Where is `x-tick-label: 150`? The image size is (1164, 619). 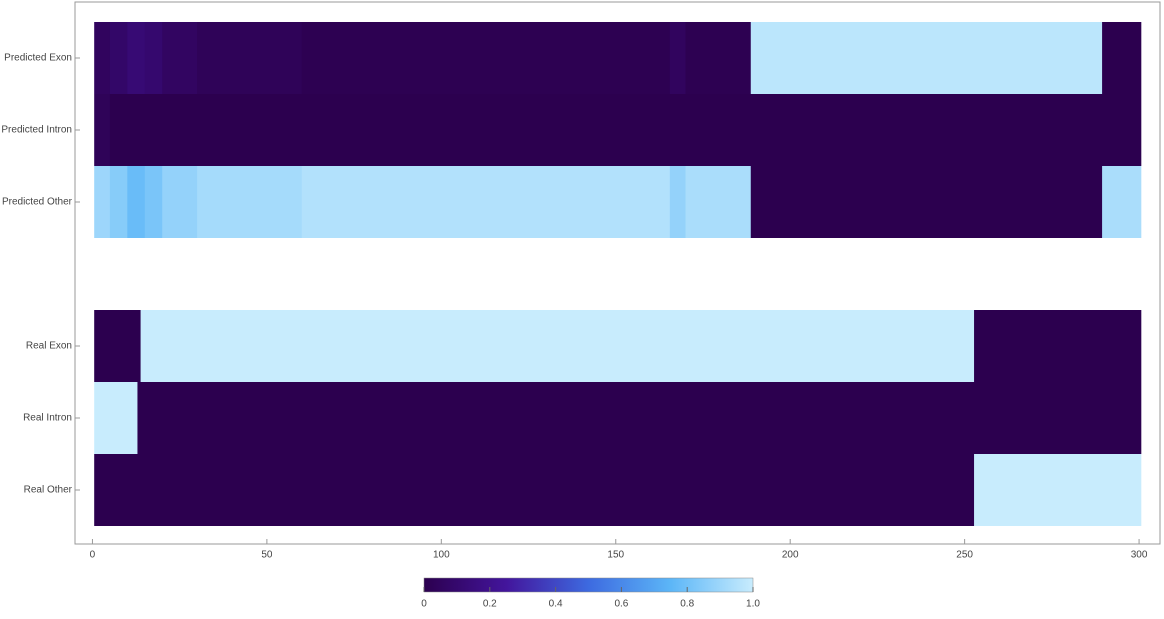
x-tick-label: 150 is located at coordinates (615, 555).